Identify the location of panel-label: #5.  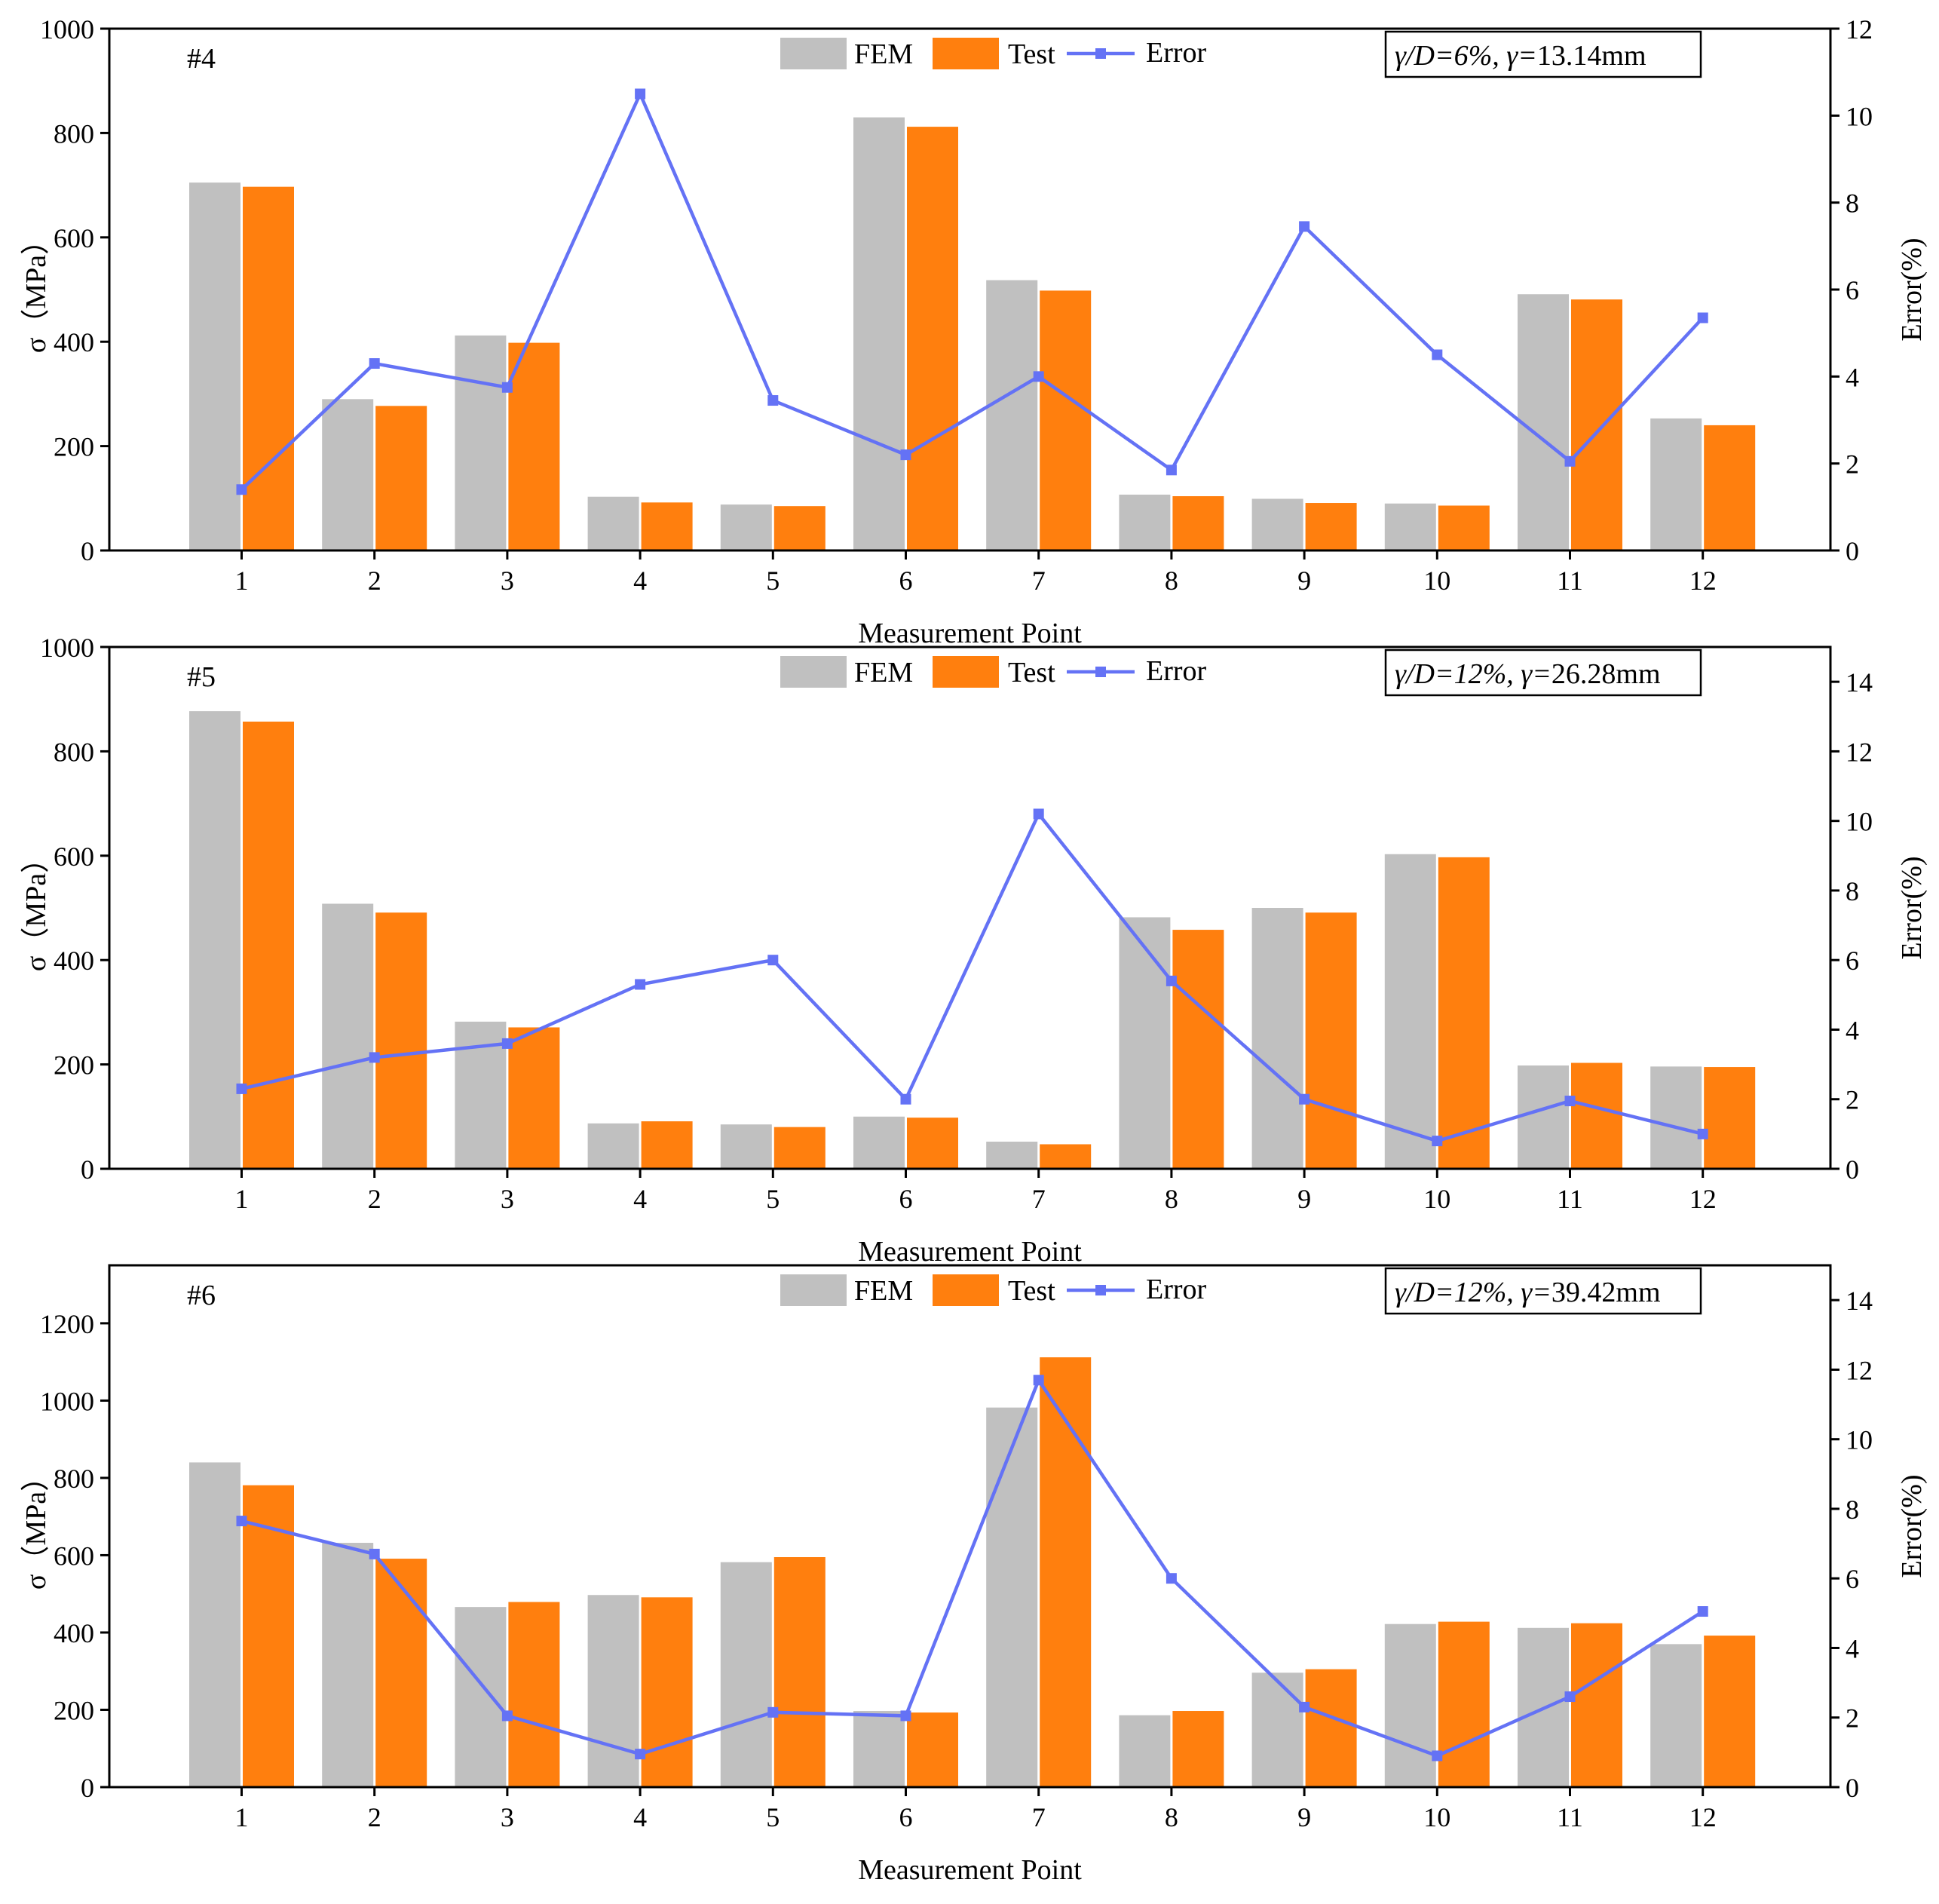
(201, 677).